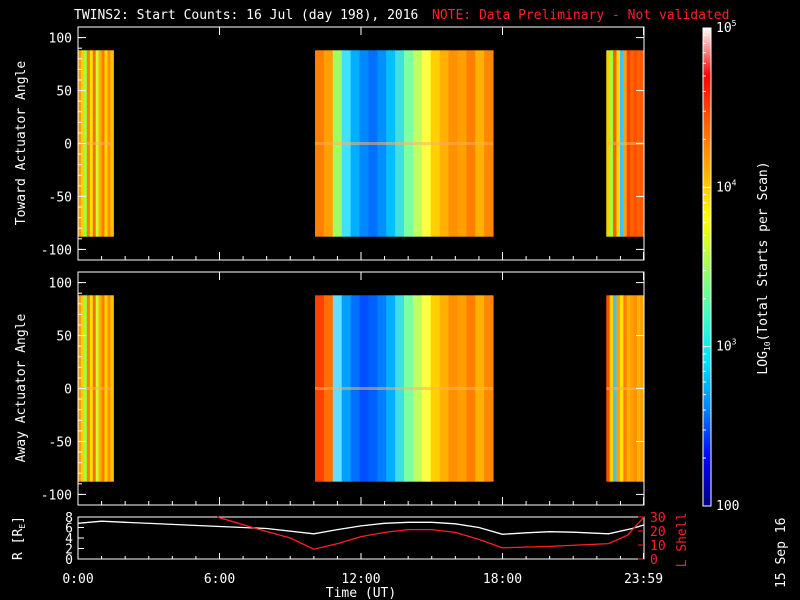 This screenshot has width=800, height=600. I want to click on left-y-axis-label: R [RE], so click(19, 538).